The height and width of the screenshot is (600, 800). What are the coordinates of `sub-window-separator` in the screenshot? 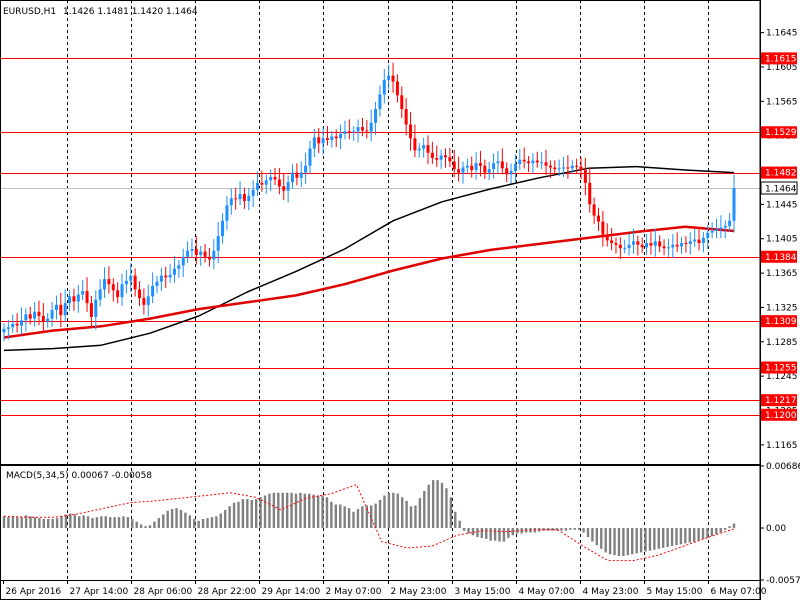 It's located at (380, 465).